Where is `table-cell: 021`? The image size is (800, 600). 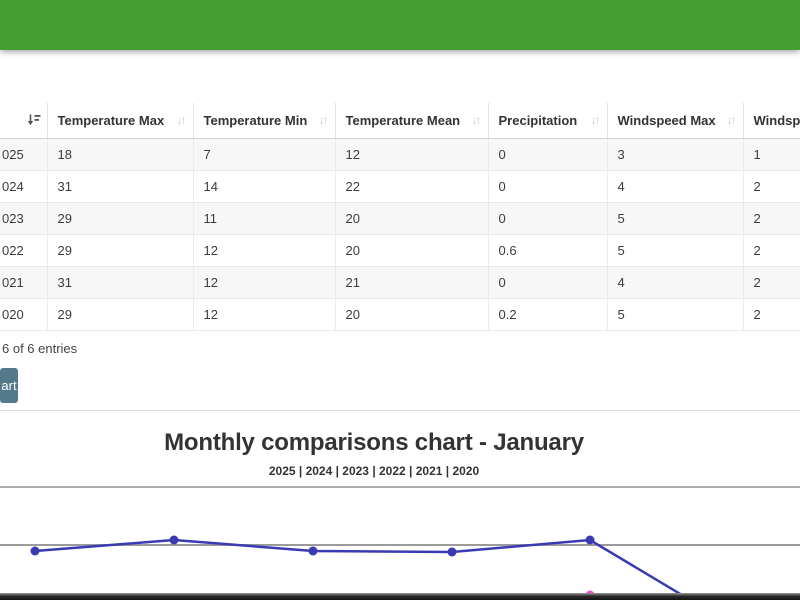
table-cell: 021 is located at coordinates (24, 282).